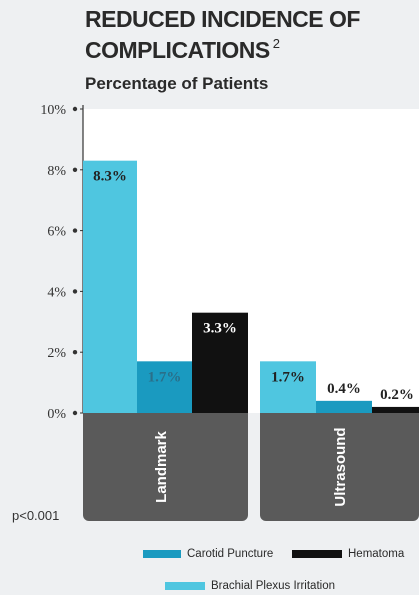 This screenshot has width=419, height=595. What do you see at coordinates (56, 292) in the screenshot?
I see `y-tick-label-2: 4%` at bounding box center [56, 292].